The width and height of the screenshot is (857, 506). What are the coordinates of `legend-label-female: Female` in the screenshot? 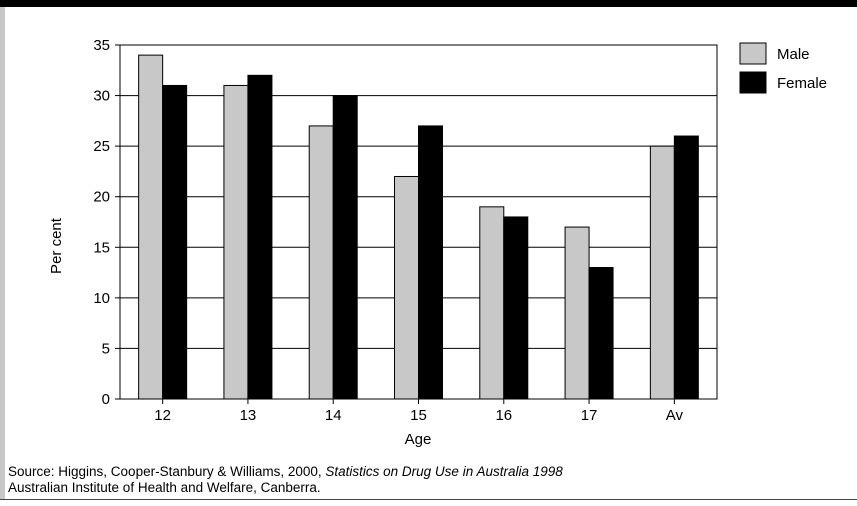 It's located at (802, 83).